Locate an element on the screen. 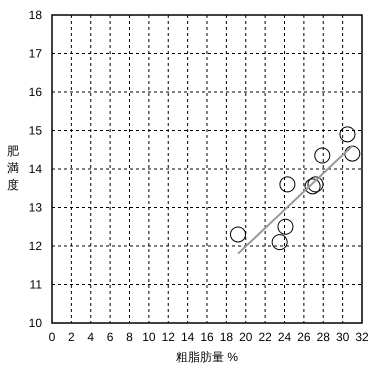 This screenshot has height=372, width=375. ytick: 12 is located at coordinates (35, 246).